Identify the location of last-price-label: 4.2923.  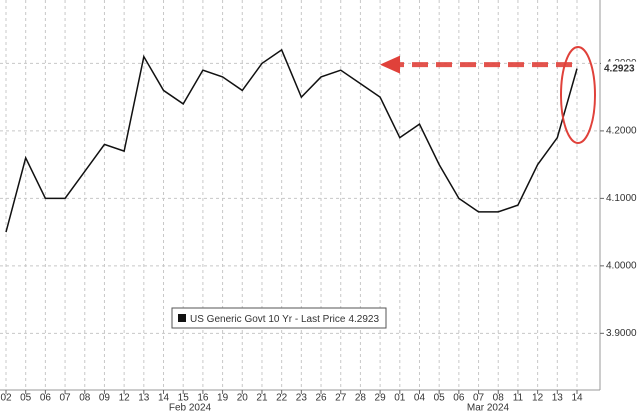
(619, 68).